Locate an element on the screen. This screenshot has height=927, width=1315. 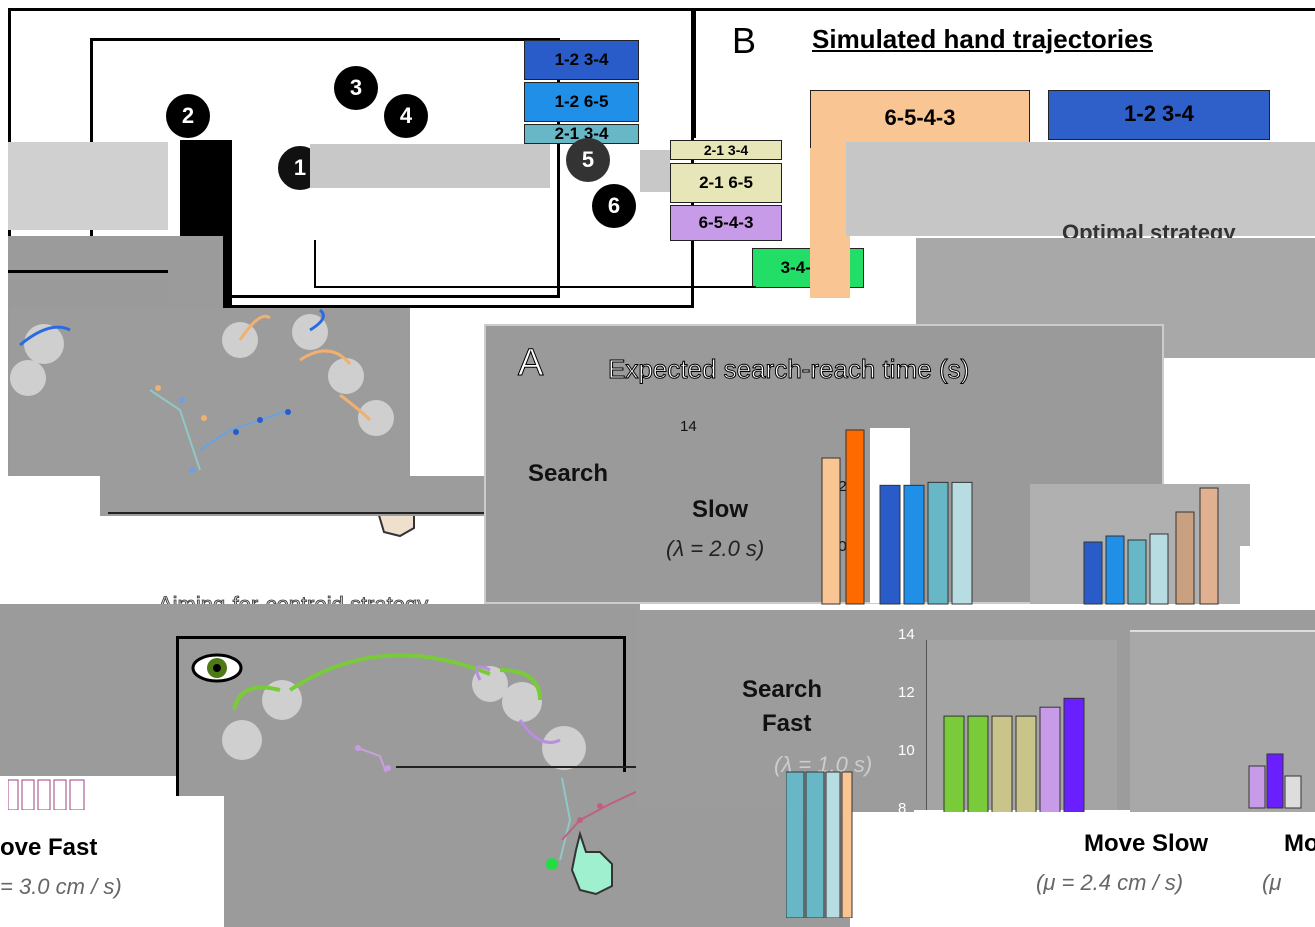
trajectory-upper-left is located at coordinates (202, 406).